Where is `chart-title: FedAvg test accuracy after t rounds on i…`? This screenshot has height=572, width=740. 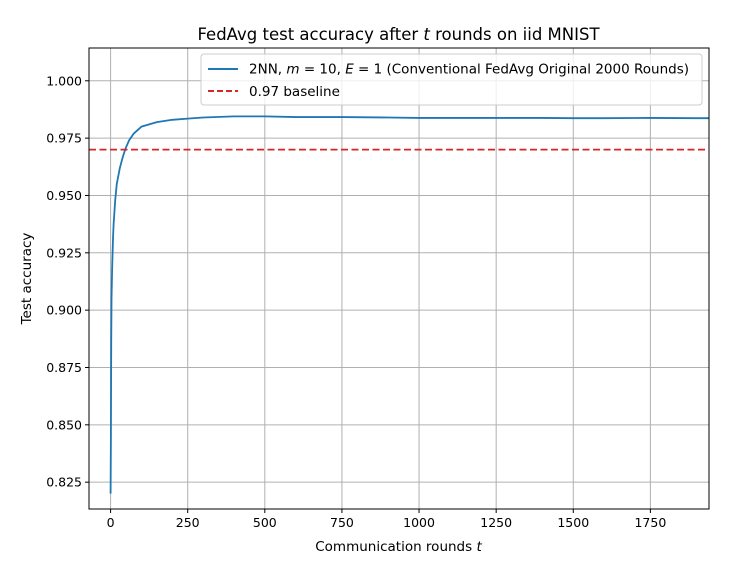
chart-title: FedAvg test accuracy after t rounds on i… is located at coordinates (398, 34).